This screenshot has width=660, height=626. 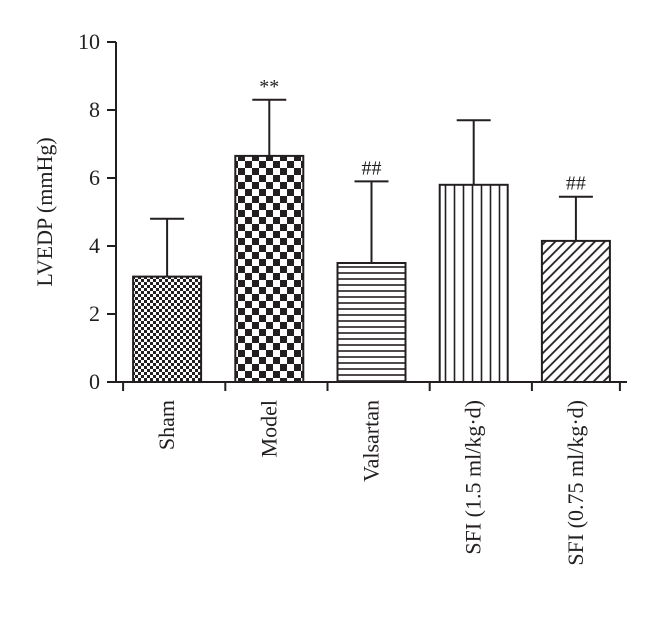 I want to click on category-label-2: Model, so click(x=268, y=428).